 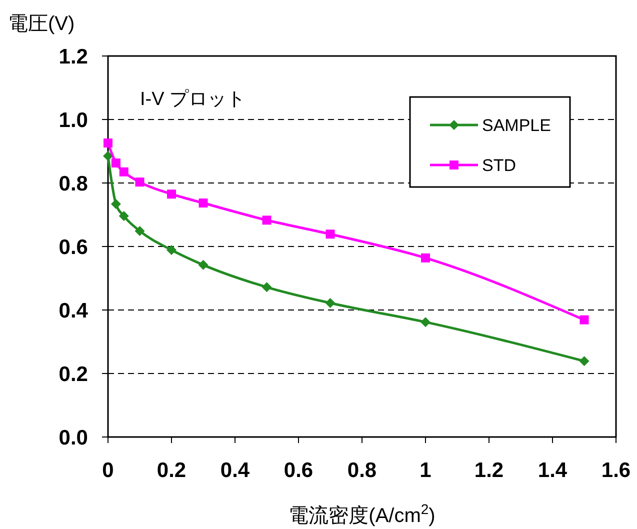 What do you see at coordinates (553, 470) in the screenshot?
I see `x-tick-label: 1.4` at bounding box center [553, 470].